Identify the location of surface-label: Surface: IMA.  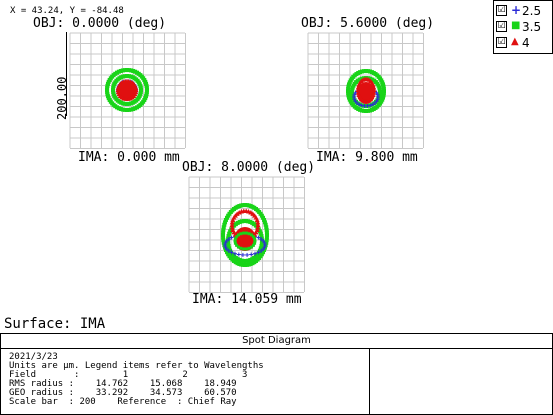
(55, 324).